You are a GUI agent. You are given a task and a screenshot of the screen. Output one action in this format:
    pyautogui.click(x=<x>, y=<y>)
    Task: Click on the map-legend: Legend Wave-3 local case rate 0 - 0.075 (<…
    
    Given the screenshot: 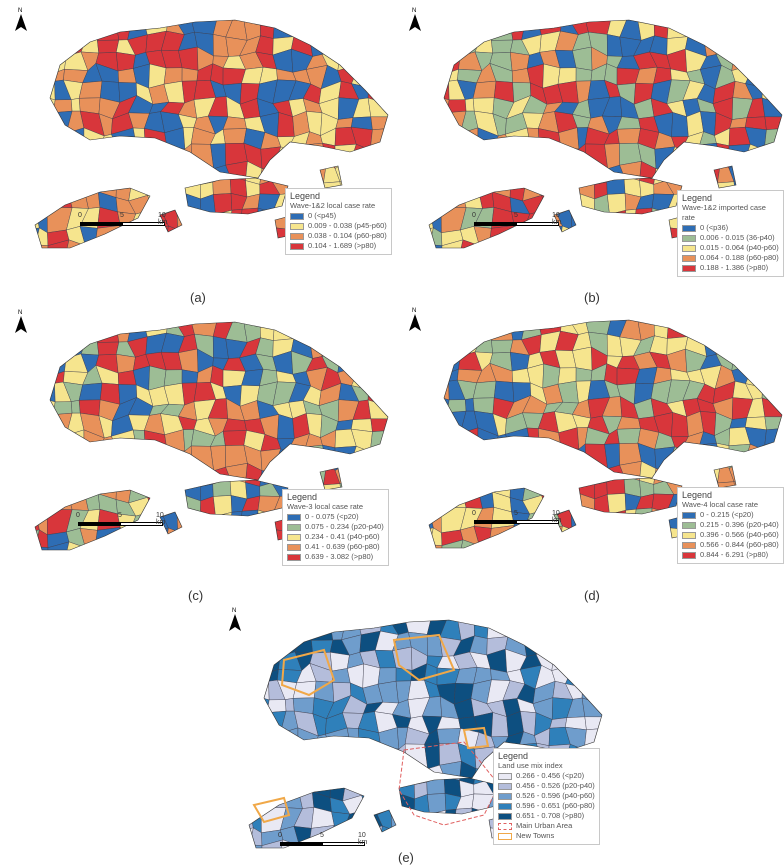 What is the action you would take?
    pyautogui.click(x=335, y=527)
    